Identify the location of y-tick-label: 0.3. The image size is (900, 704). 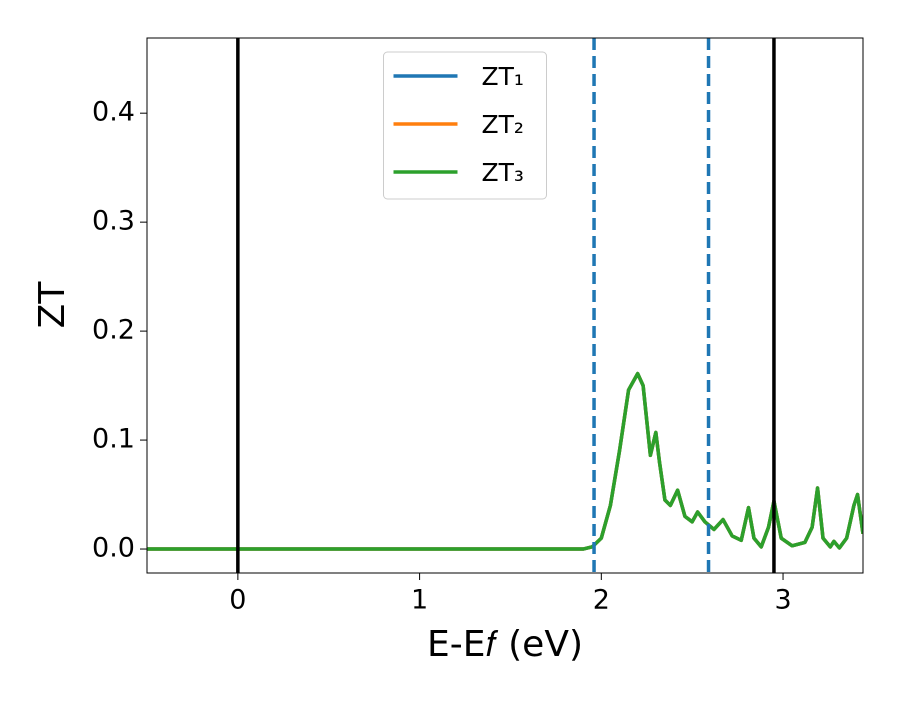
(113, 221).